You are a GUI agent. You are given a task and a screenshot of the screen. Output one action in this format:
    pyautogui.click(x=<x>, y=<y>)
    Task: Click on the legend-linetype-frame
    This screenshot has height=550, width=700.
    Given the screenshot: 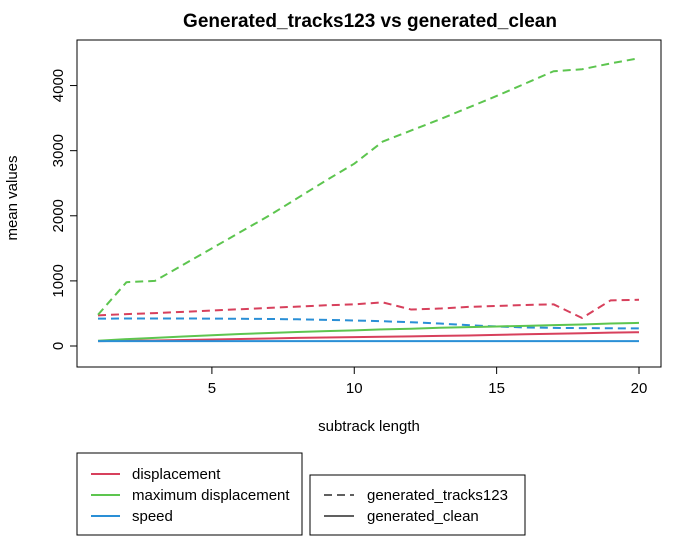 What is the action you would take?
    pyautogui.click(x=417, y=505)
    